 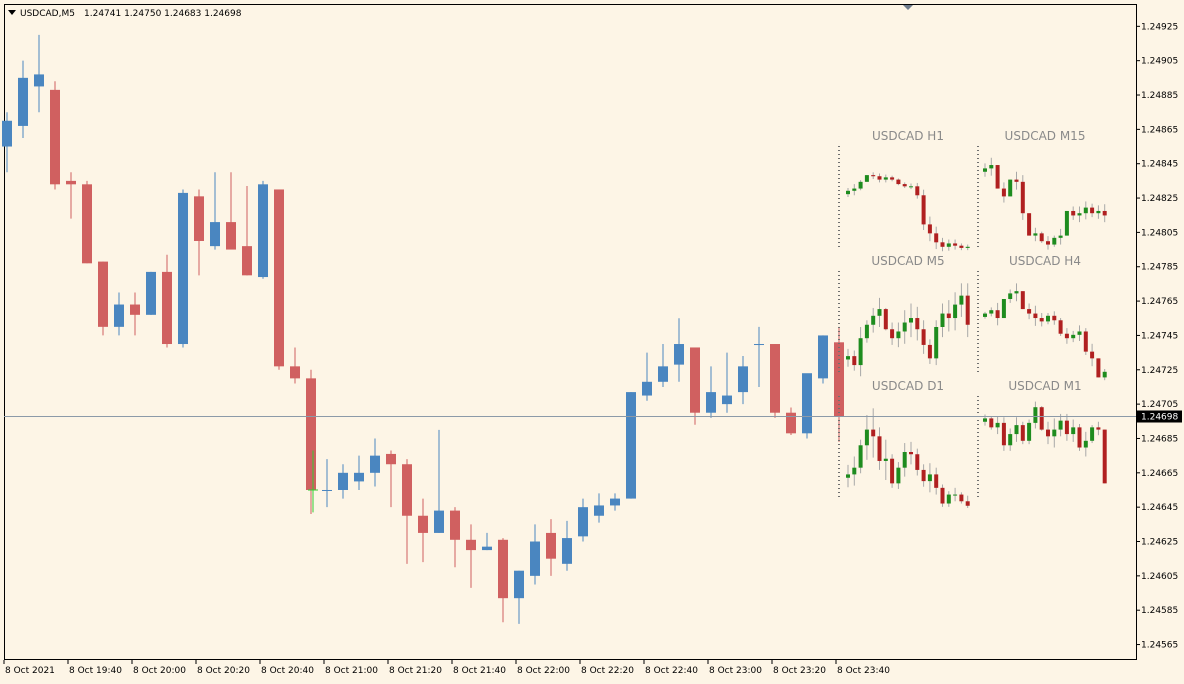 What do you see at coordinates (607, 671) in the screenshot?
I see `x-tick-label: 8 Oct 22:20` at bounding box center [607, 671].